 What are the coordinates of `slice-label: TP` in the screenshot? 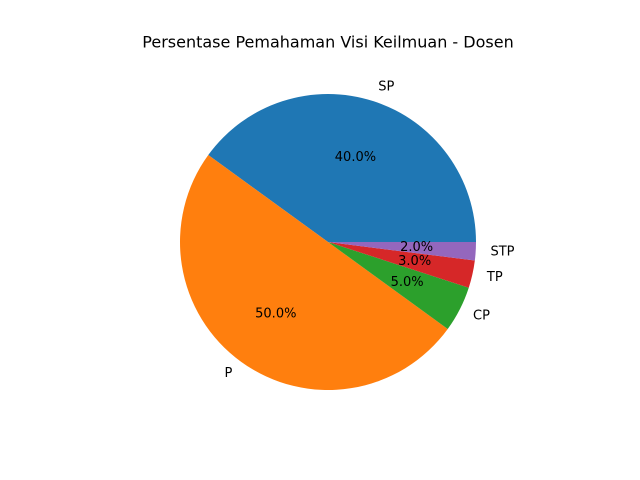 It's located at (494, 277).